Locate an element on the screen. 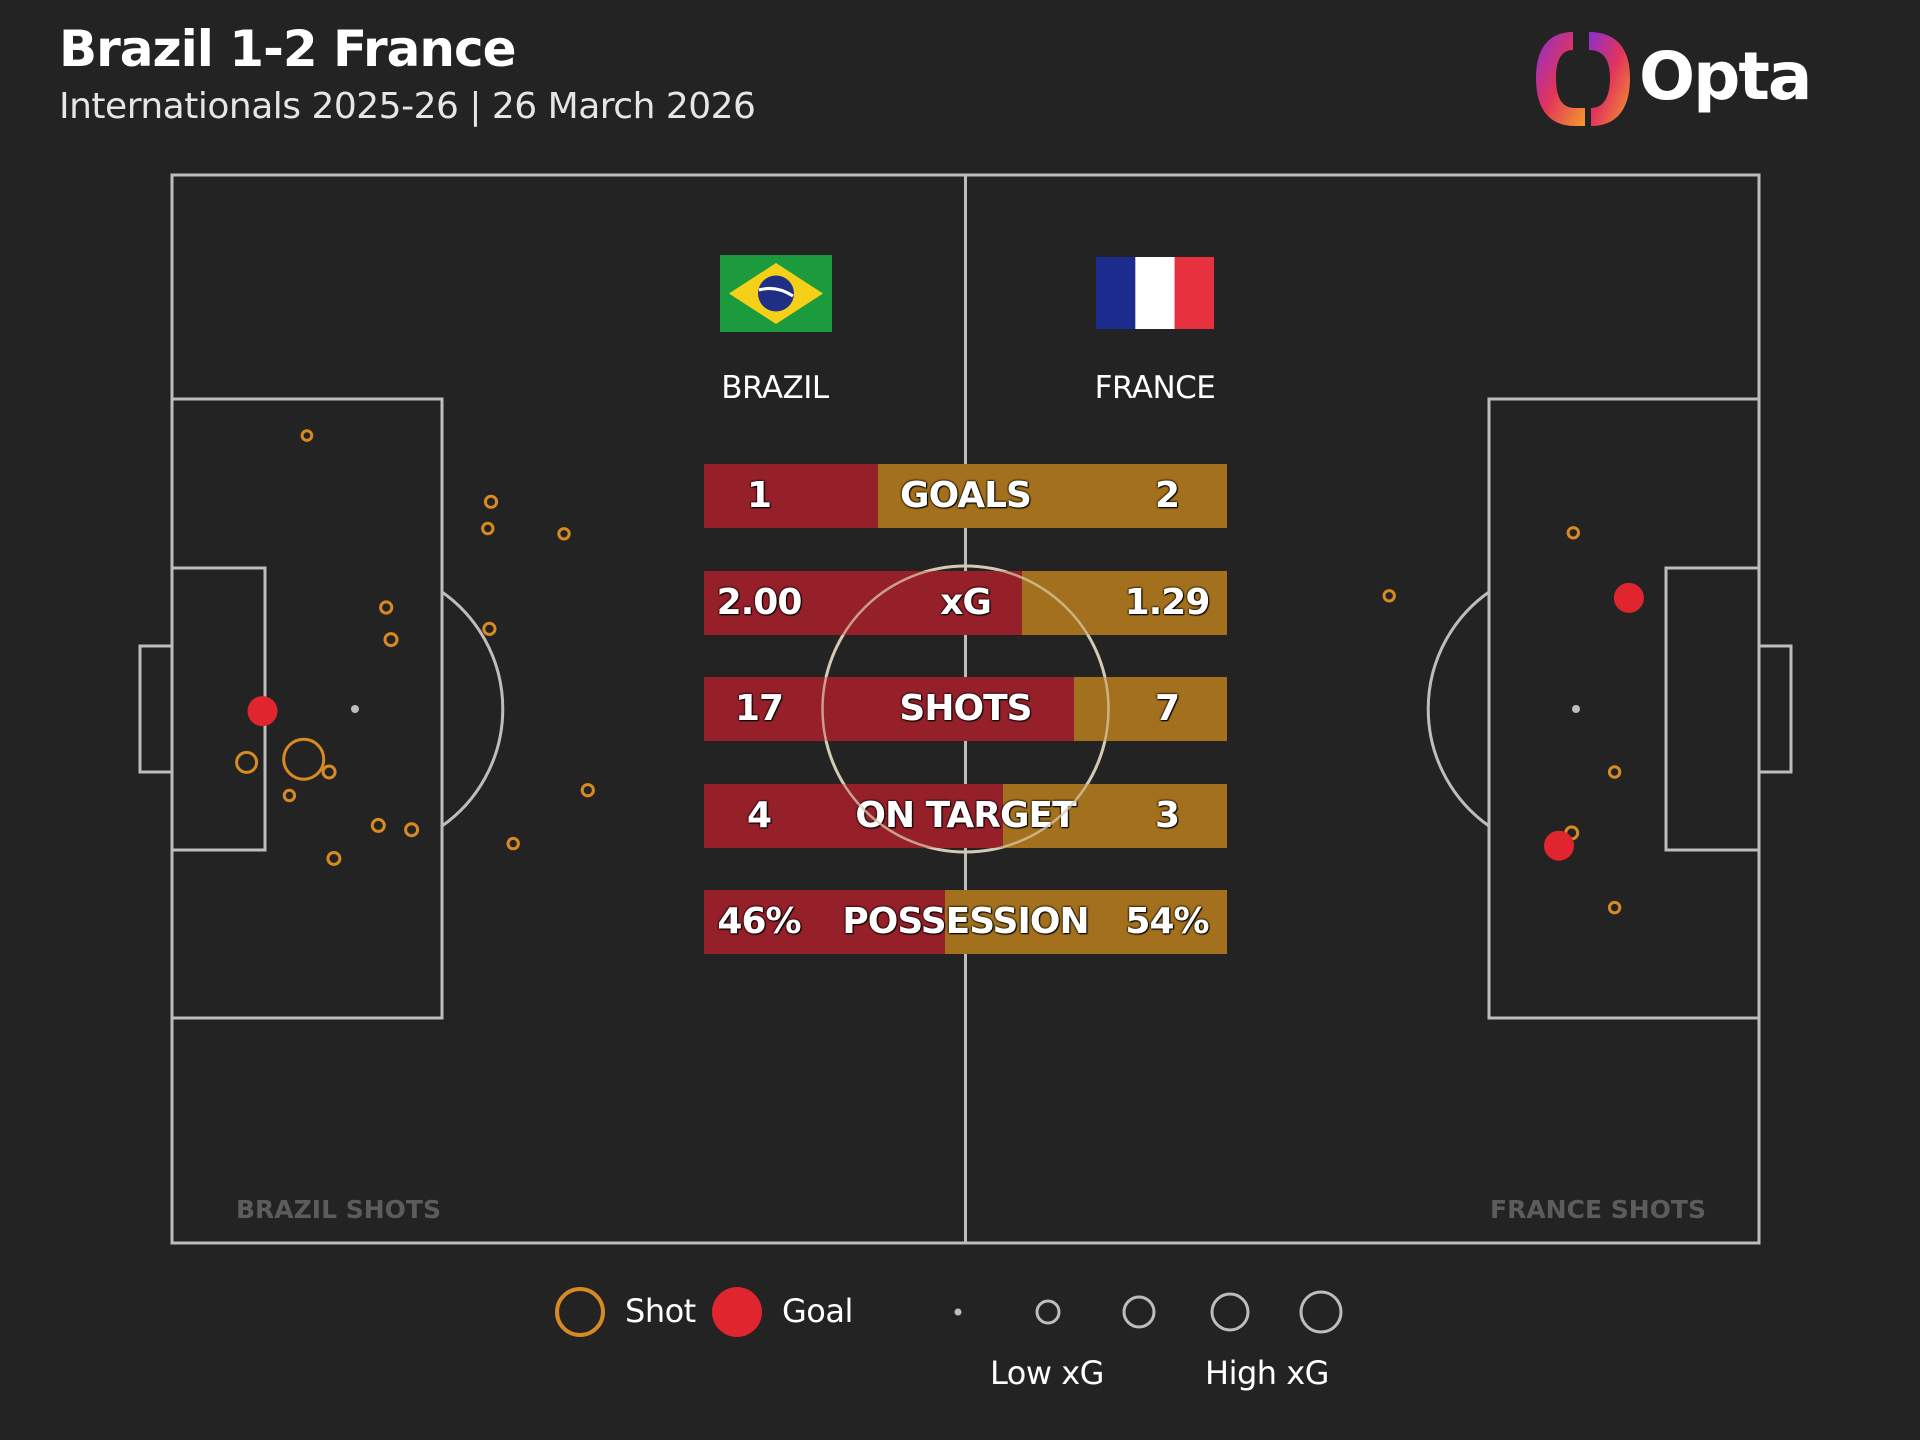  team-name-away: FRANCE is located at coordinates (1155, 388).